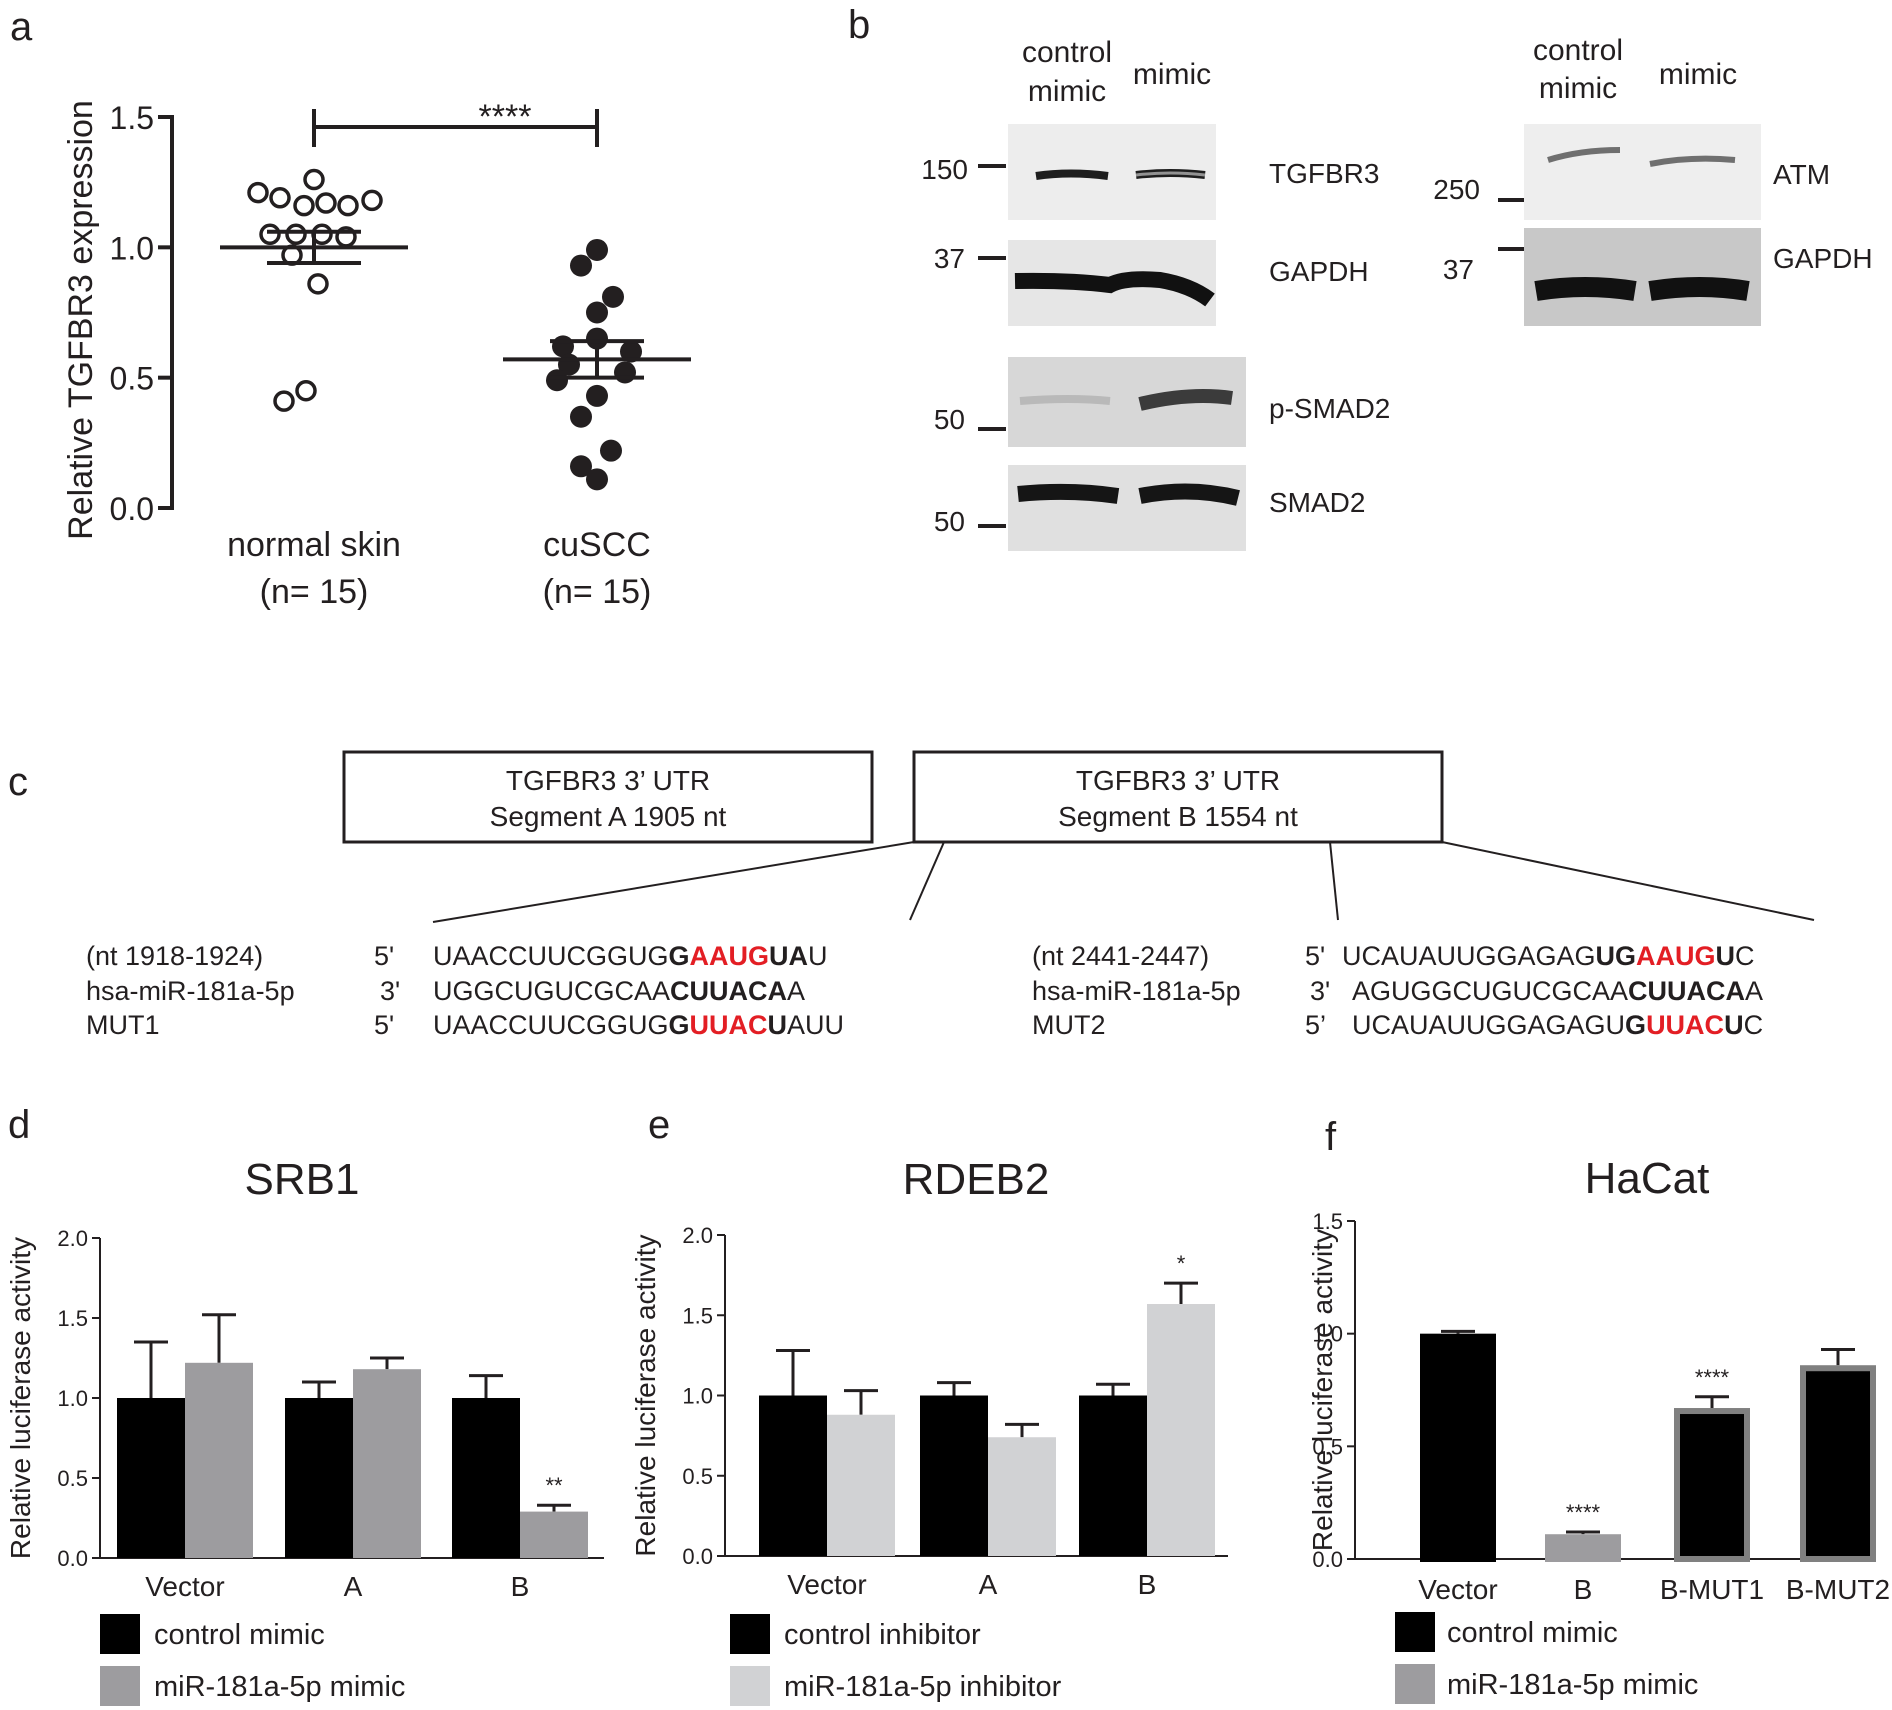 The width and height of the screenshot is (1892, 1710). Describe the element at coordinates (1647, 1178) in the screenshot. I see `chart-f-title: HaCat` at that location.